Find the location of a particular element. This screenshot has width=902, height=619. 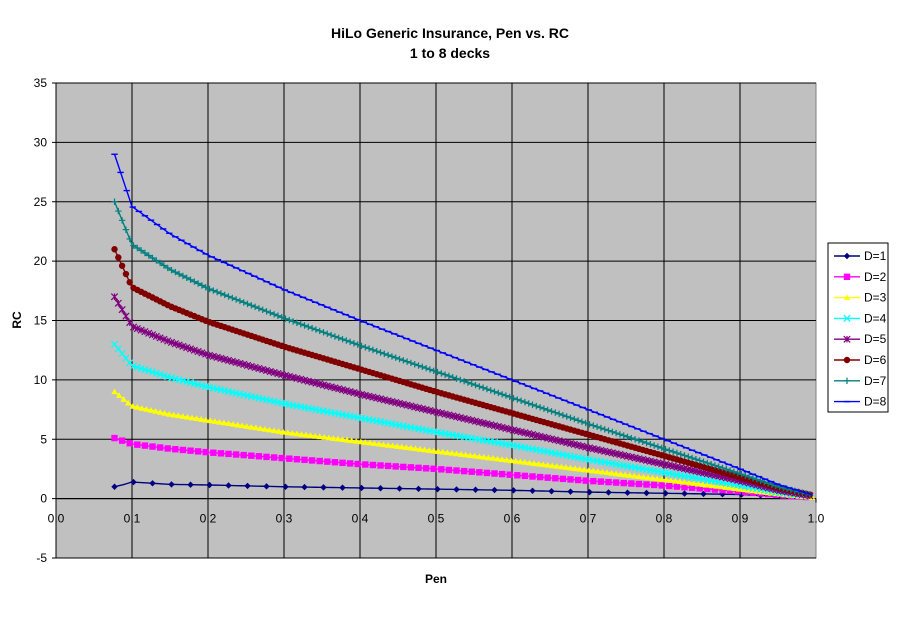

legend-label: D=3 is located at coordinates (875, 298).